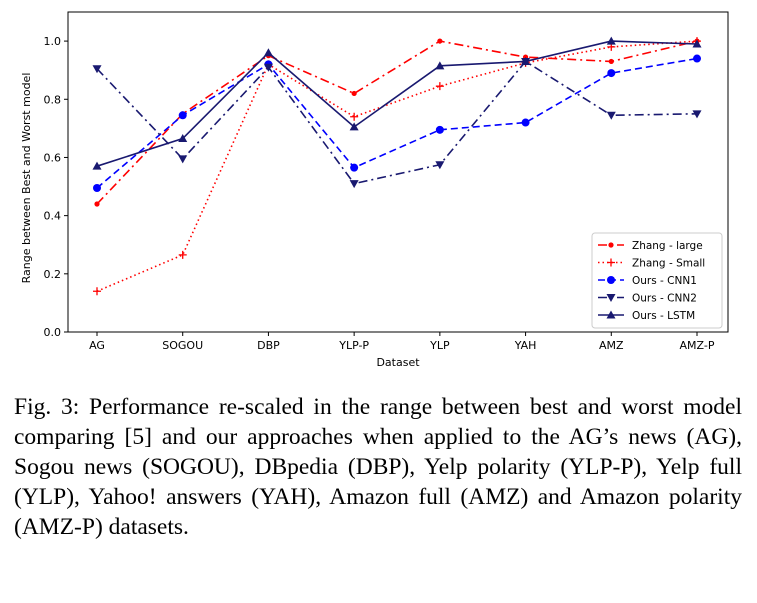 The image size is (757, 603). I want to click on x-tick-label: SOGOU, so click(182, 345).